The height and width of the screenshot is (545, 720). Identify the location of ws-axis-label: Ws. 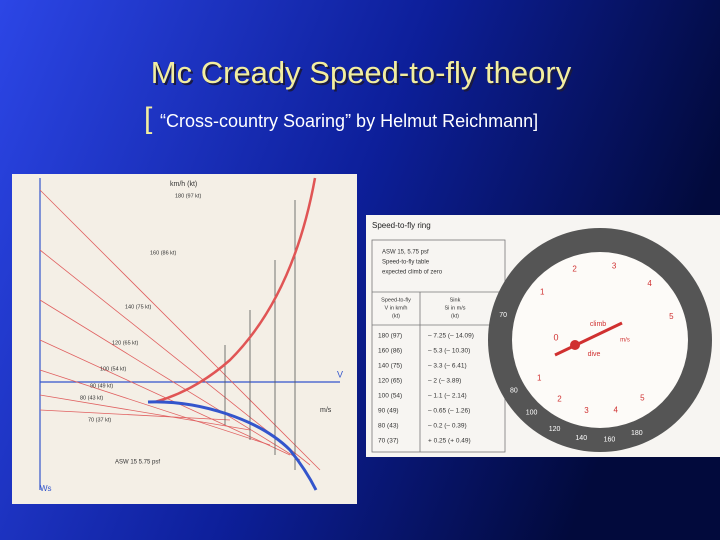
(46, 488).